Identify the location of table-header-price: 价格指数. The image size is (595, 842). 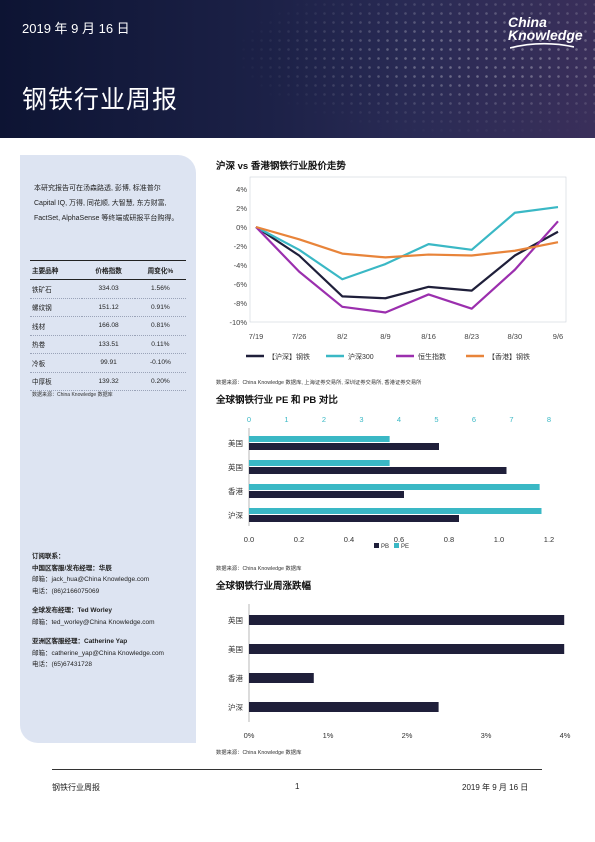
(108, 270).